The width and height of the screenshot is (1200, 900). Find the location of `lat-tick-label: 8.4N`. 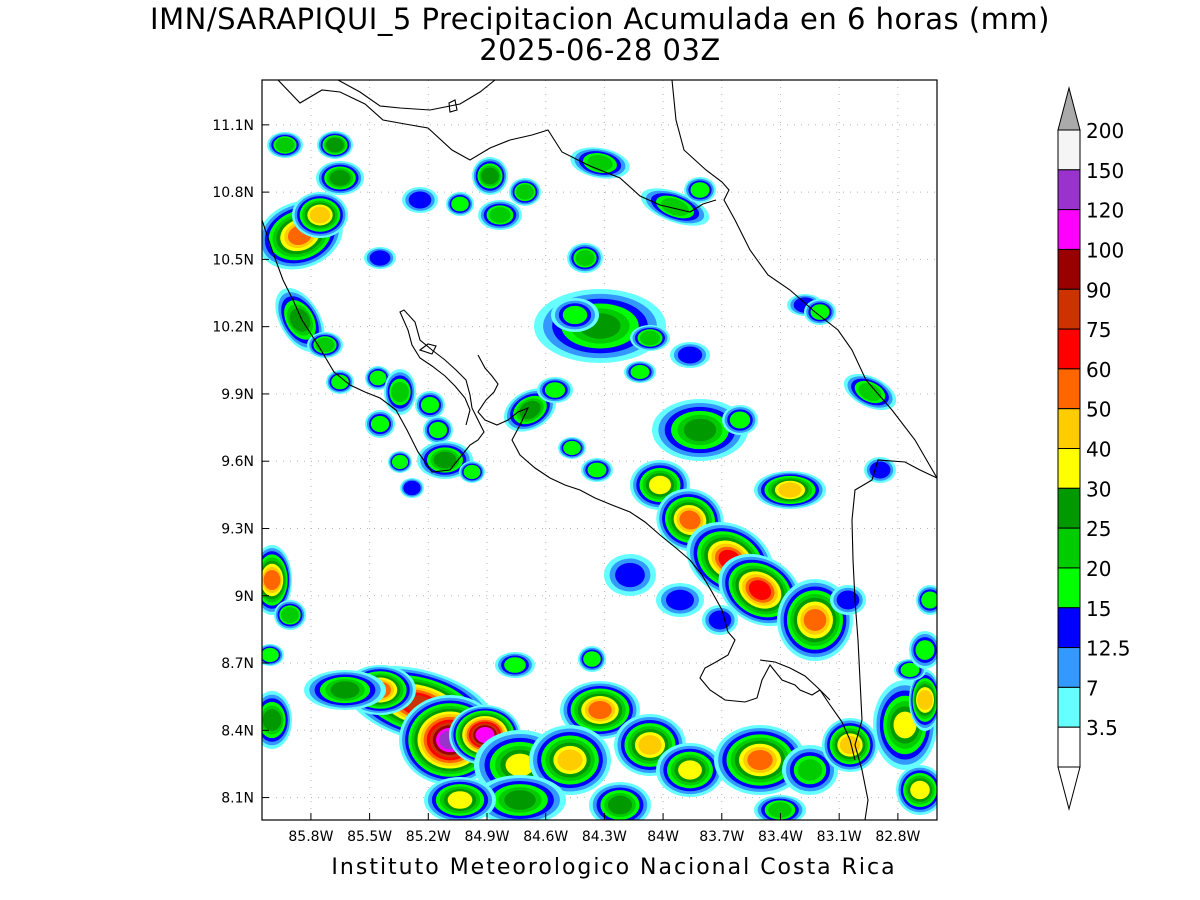

lat-tick-label: 8.4N is located at coordinates (237, 731).